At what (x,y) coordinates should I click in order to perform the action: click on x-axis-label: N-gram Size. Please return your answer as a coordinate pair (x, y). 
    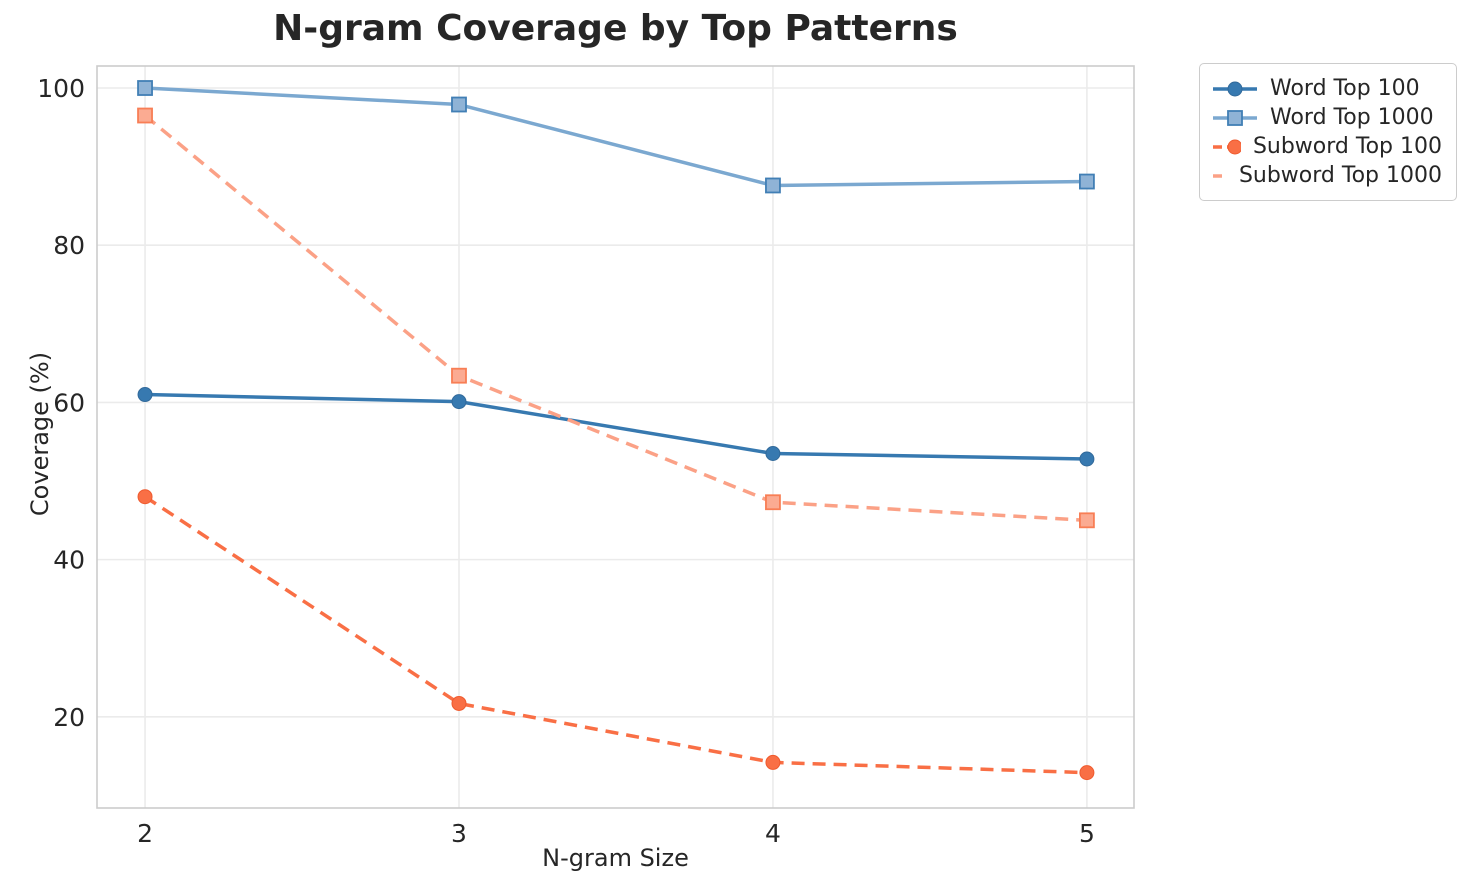
    Looking at the image, I should click on (615, 858).